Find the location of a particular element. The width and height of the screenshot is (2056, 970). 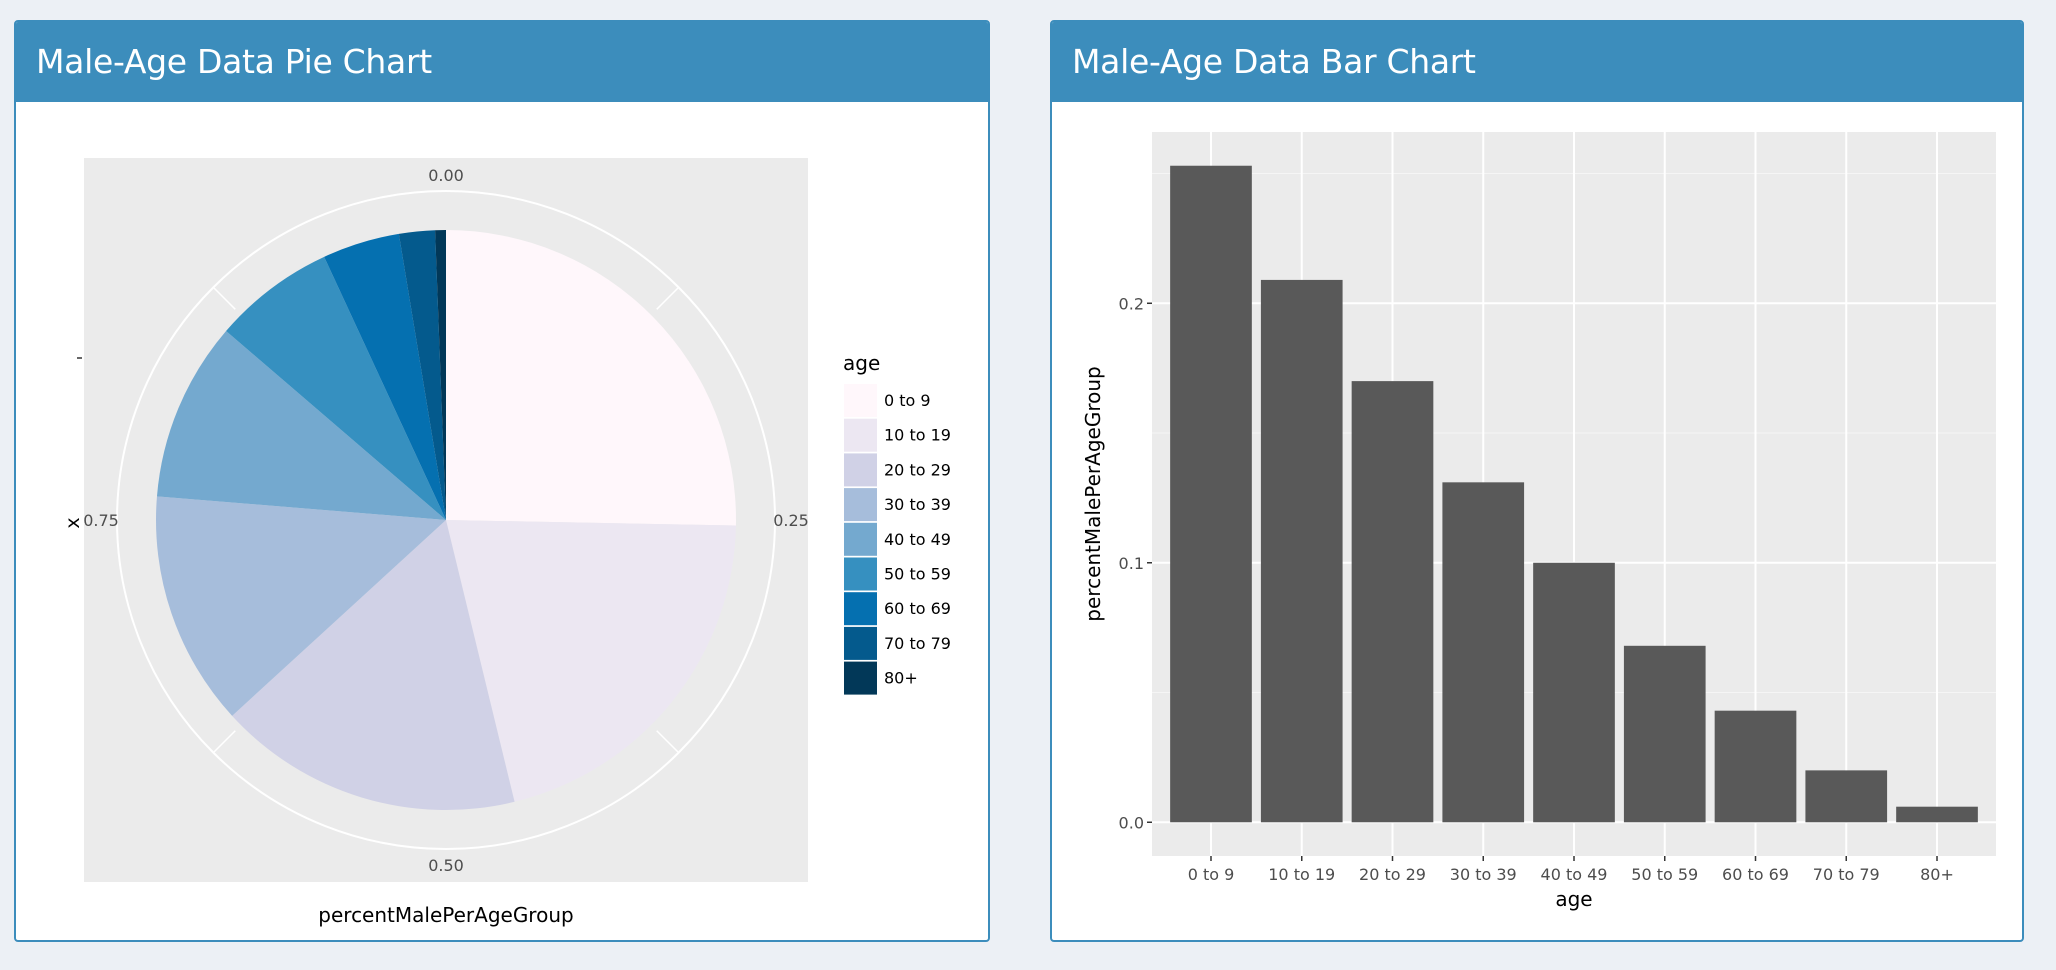

legend-label: 70 to 79 is located at coordinates (917, 643).